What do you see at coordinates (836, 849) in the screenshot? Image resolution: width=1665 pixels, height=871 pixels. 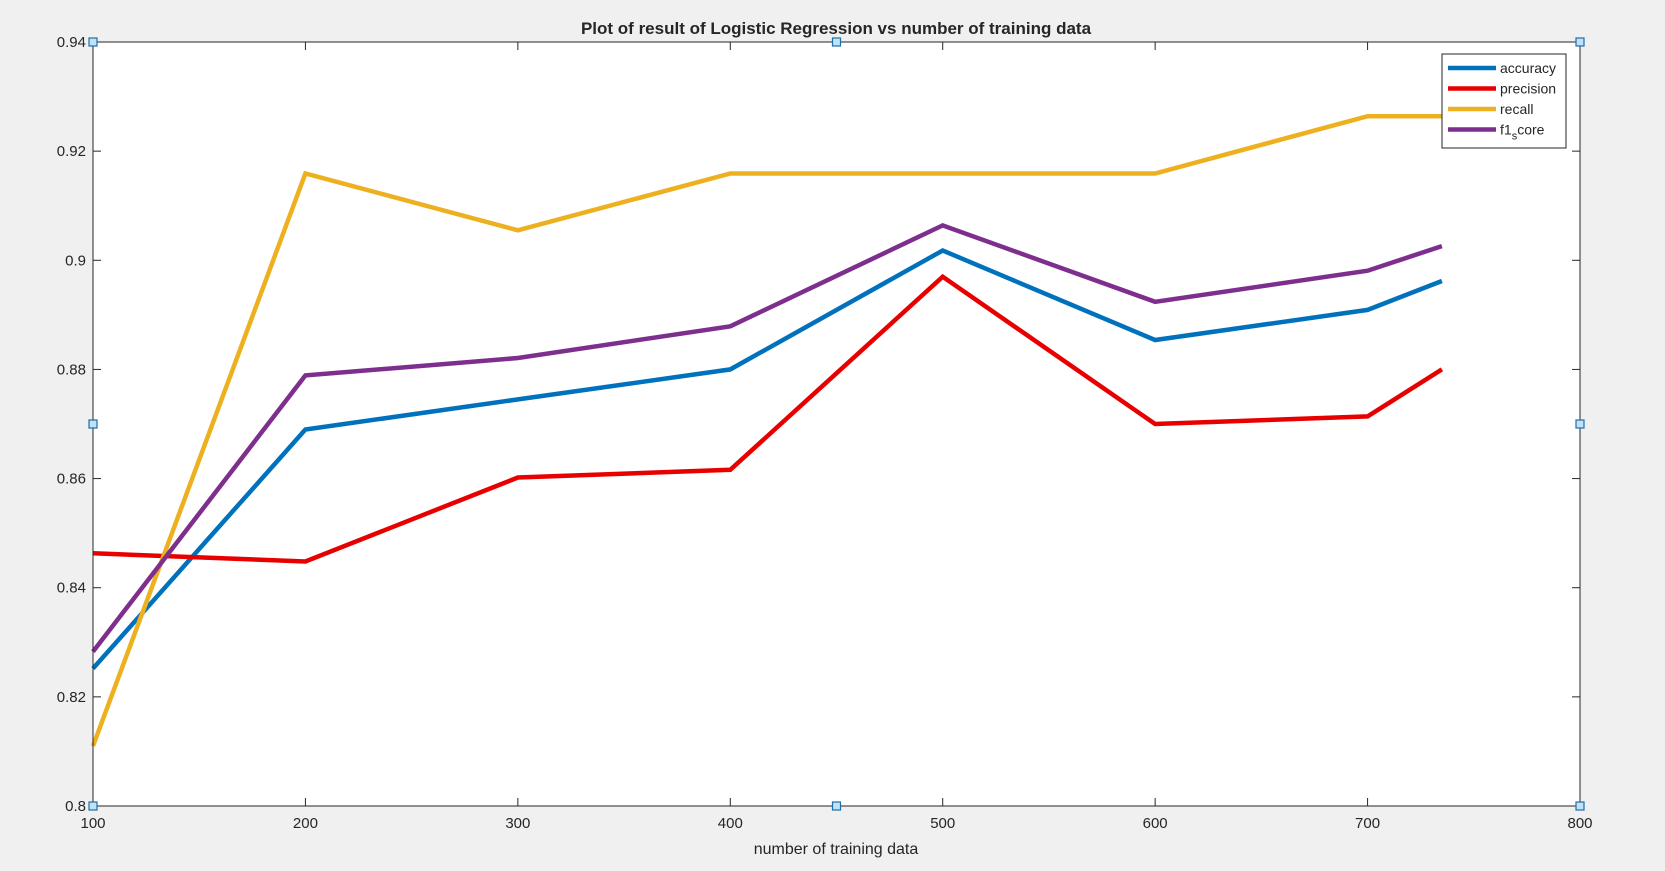 I see `x-axis-label: number of training data` at bounding box center [836, 849].